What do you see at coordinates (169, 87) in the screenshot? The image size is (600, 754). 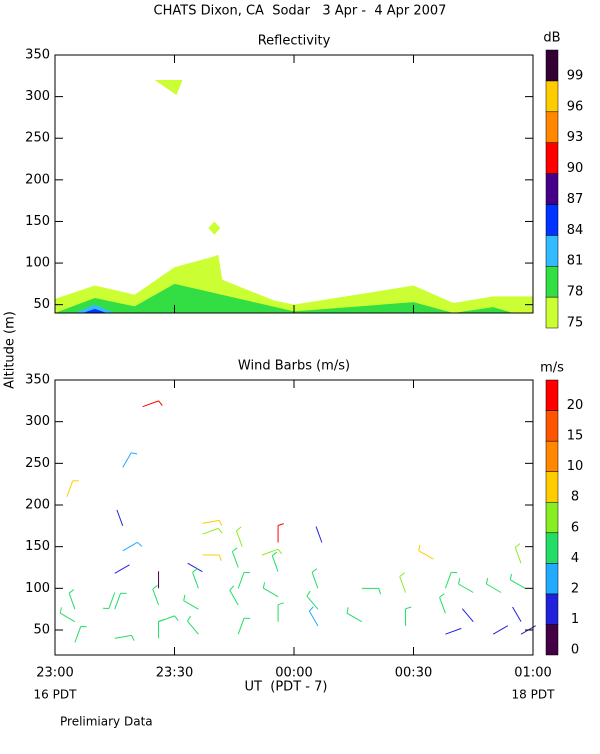 I see `contour-blob` at bounding box center [169, 87].